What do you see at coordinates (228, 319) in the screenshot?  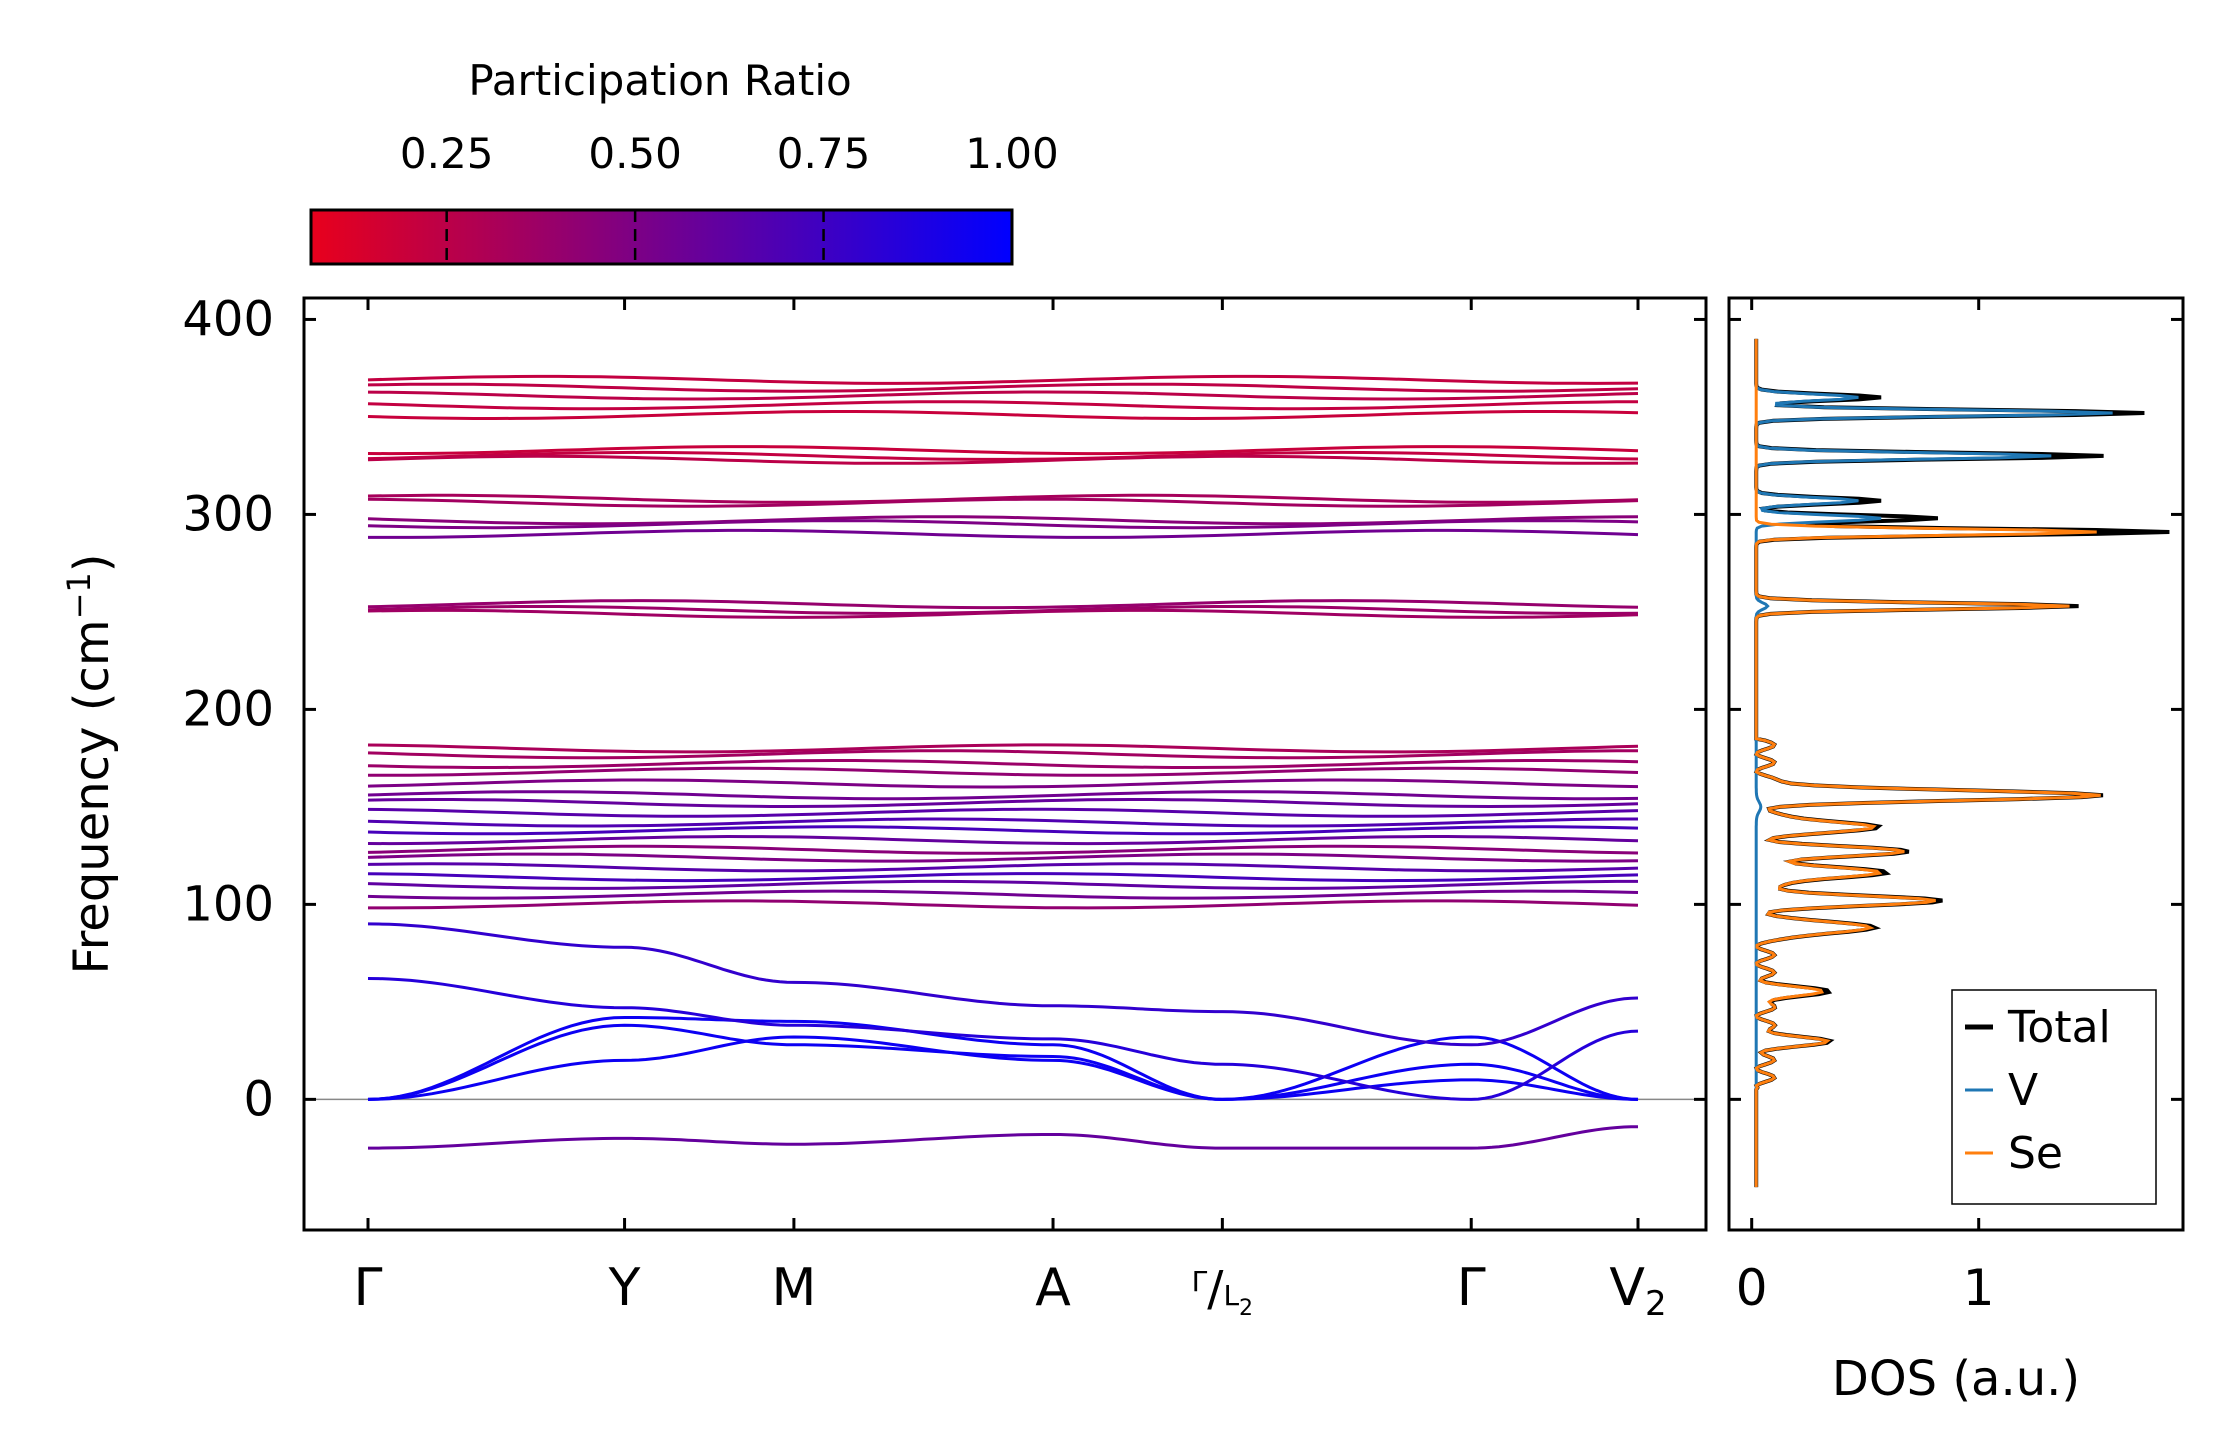 I see `y-tick-label: 400` at bounding box center [228, 319].